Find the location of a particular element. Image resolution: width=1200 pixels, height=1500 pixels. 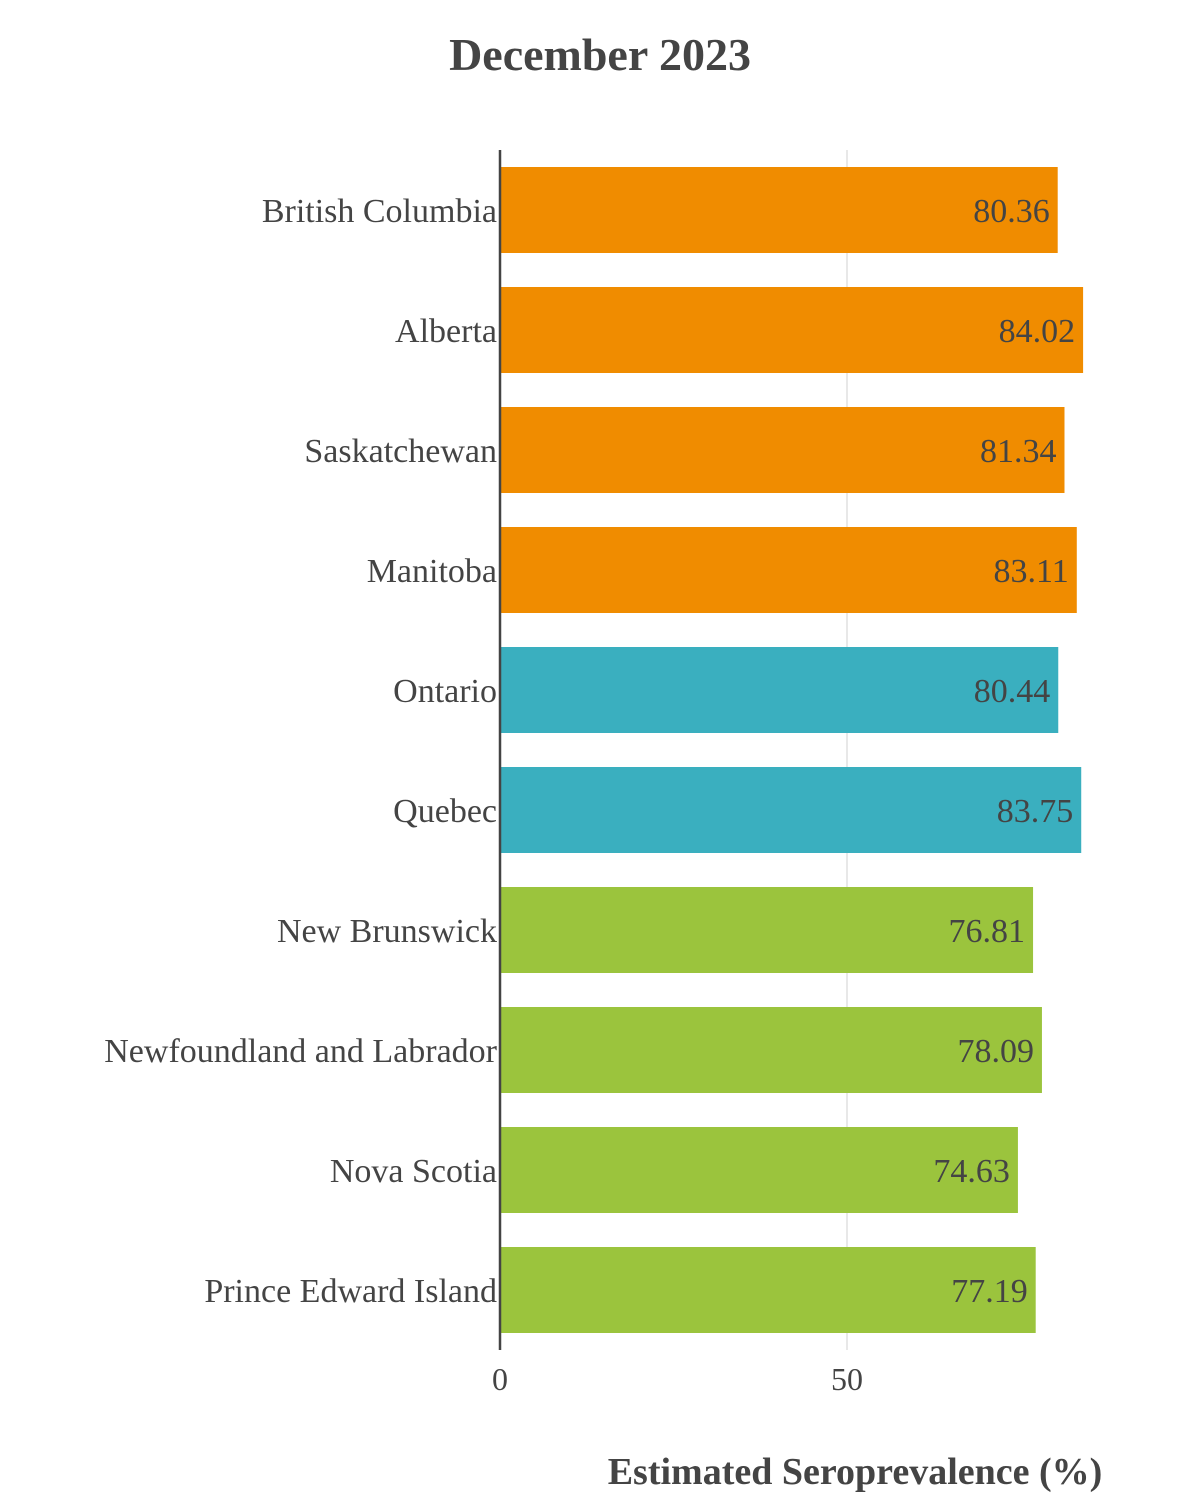

category-label-ontario: Ontario is located at coordinates (445, 691).